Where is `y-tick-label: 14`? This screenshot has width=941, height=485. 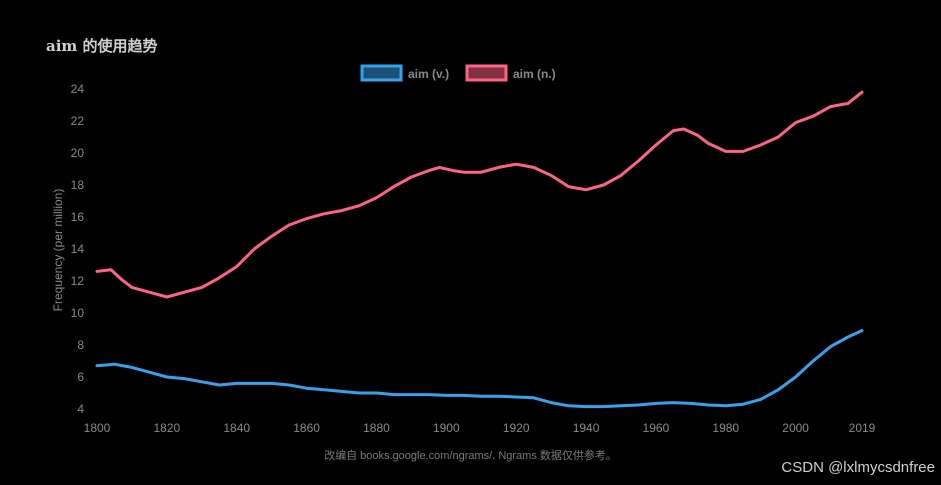 y-tick-label: 14 is located at coordinates (78, 249).